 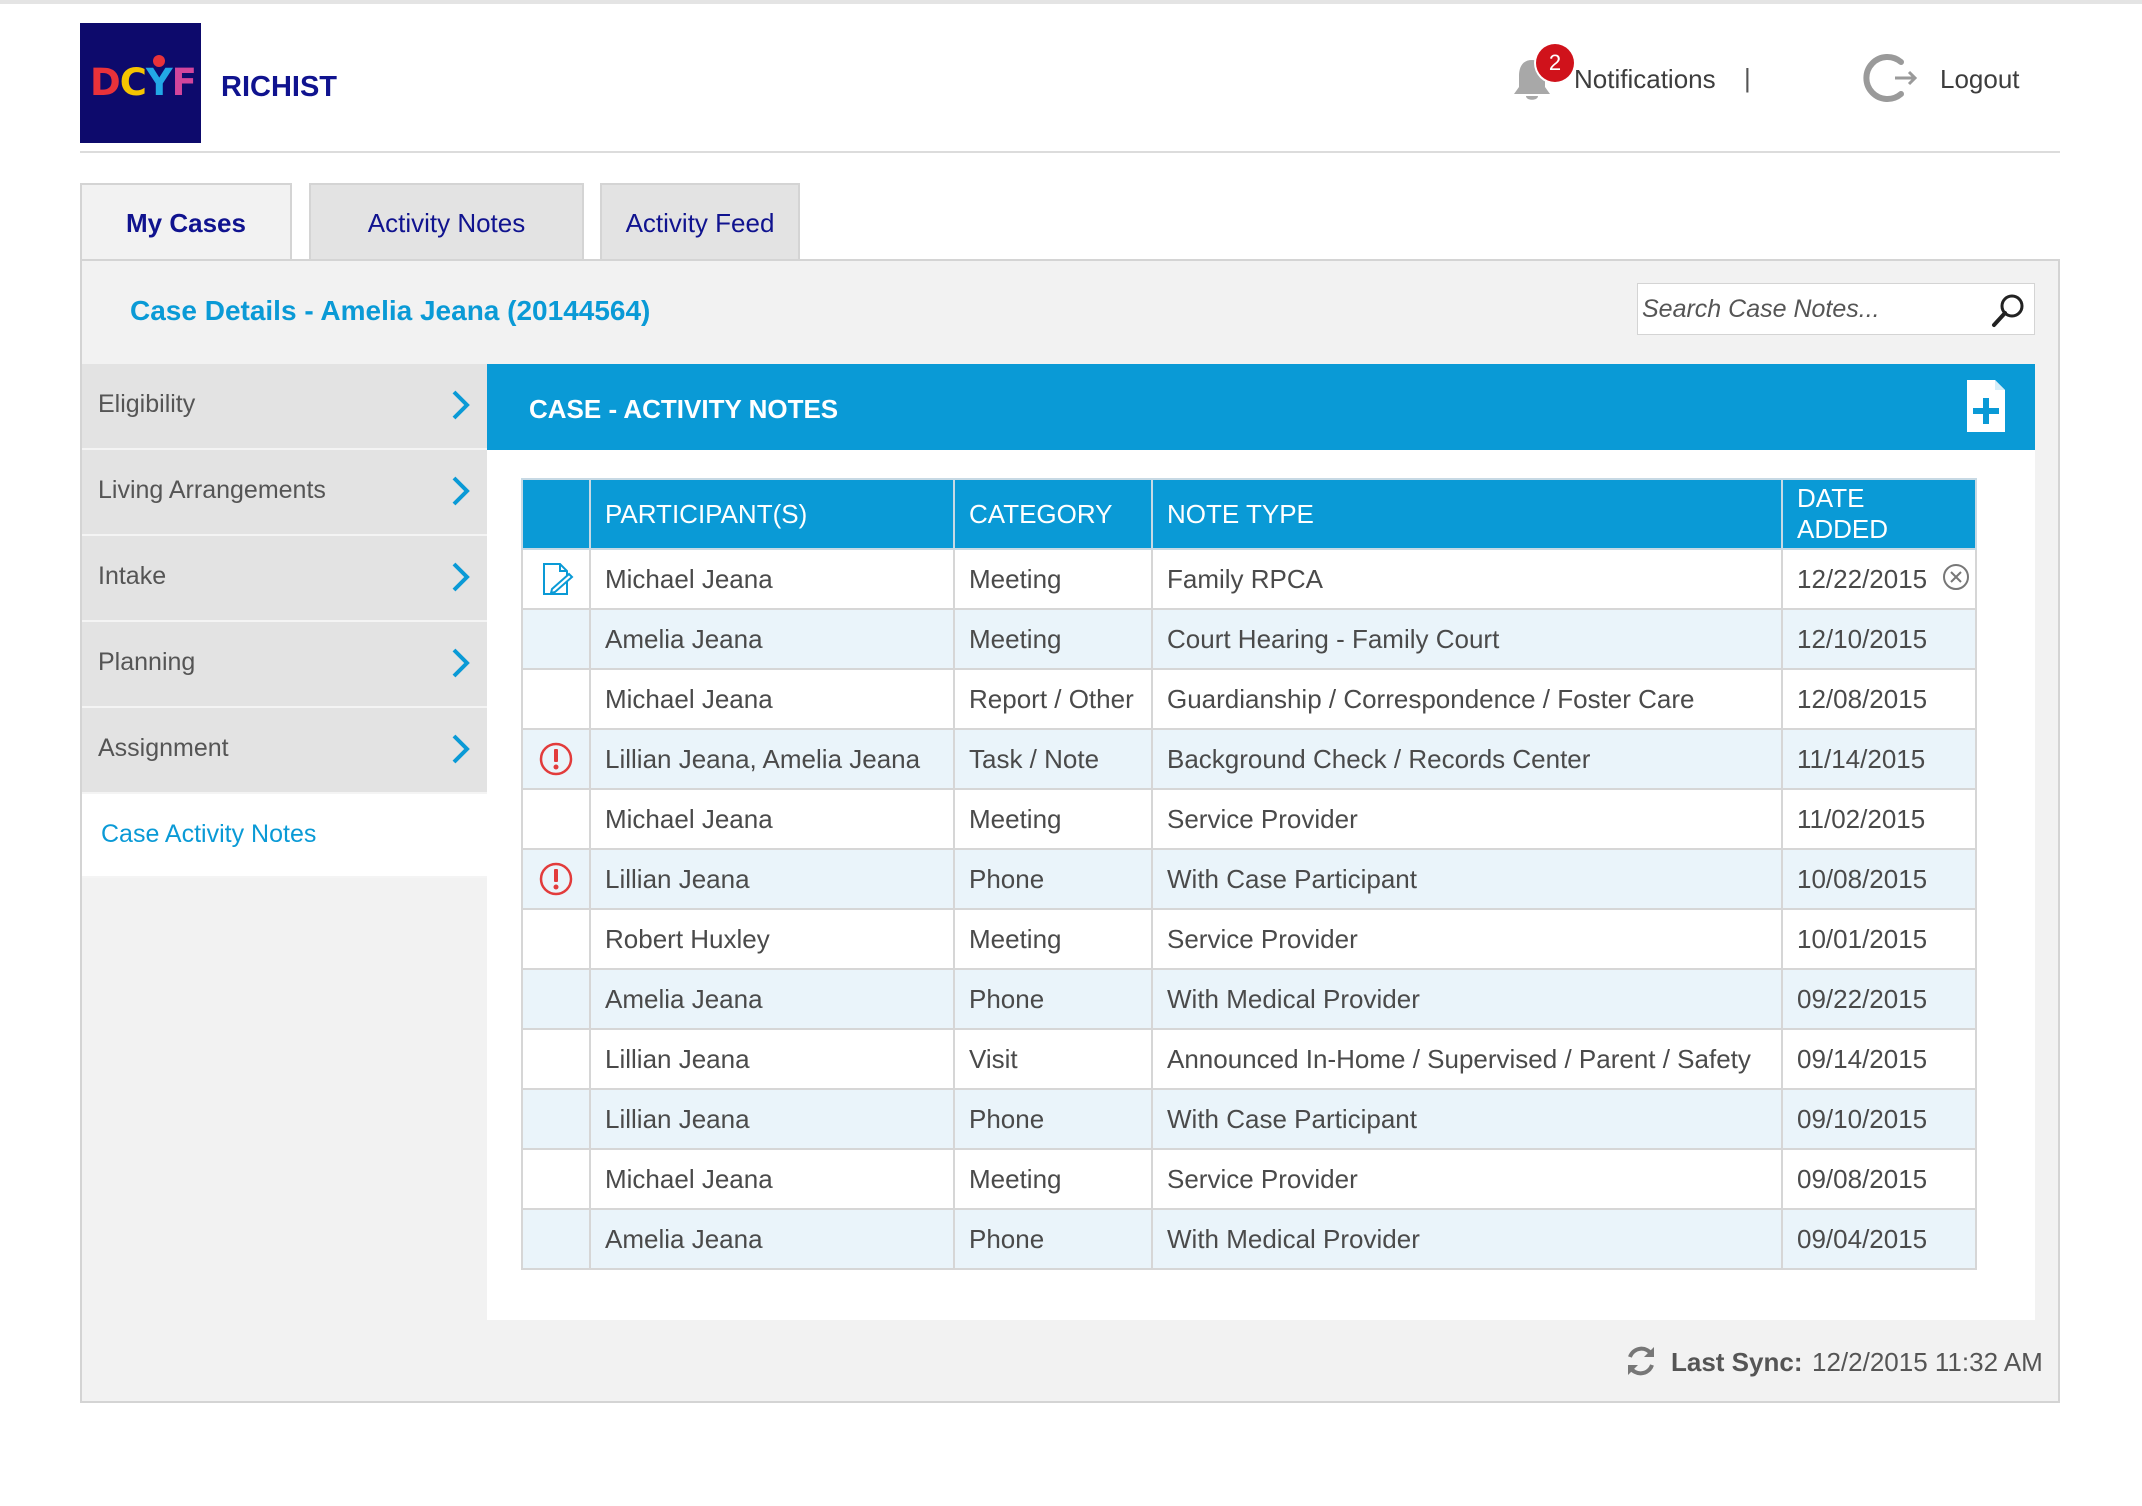 What do you see at coordinates (1879, 1239) in the screenshot?
I see `cell-date: 09/04/2015` at bounding box center [1879, 1239].